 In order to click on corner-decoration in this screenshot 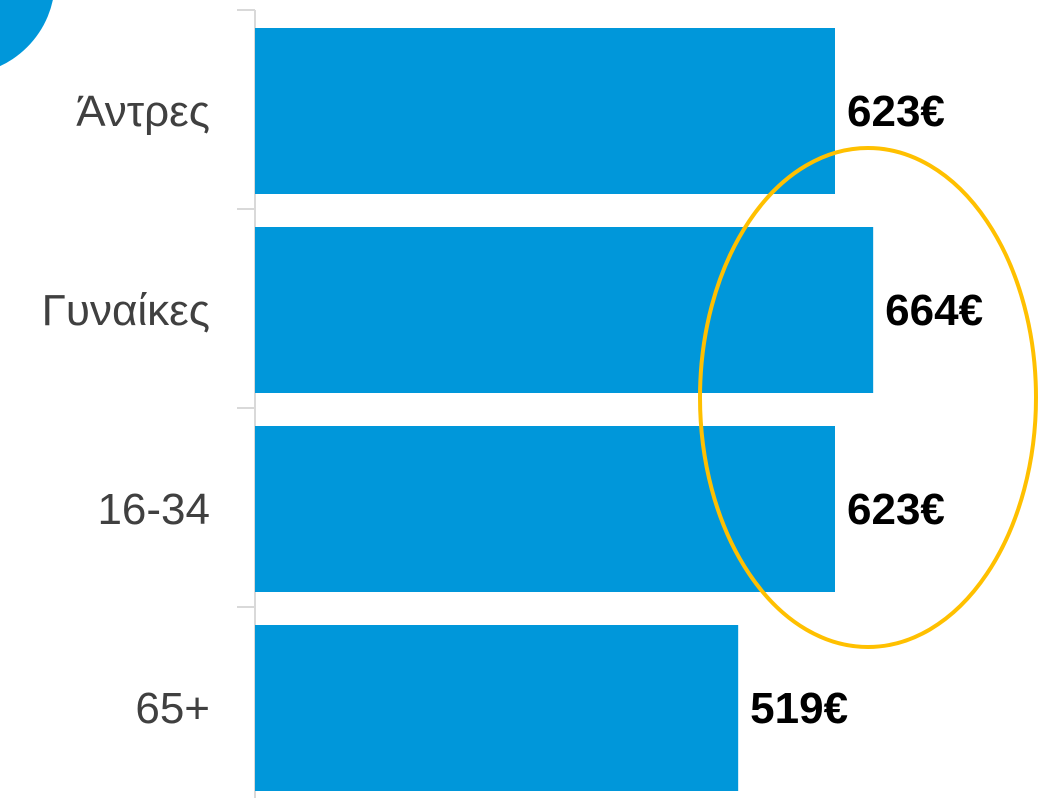, I will do `click(26, 33)`.